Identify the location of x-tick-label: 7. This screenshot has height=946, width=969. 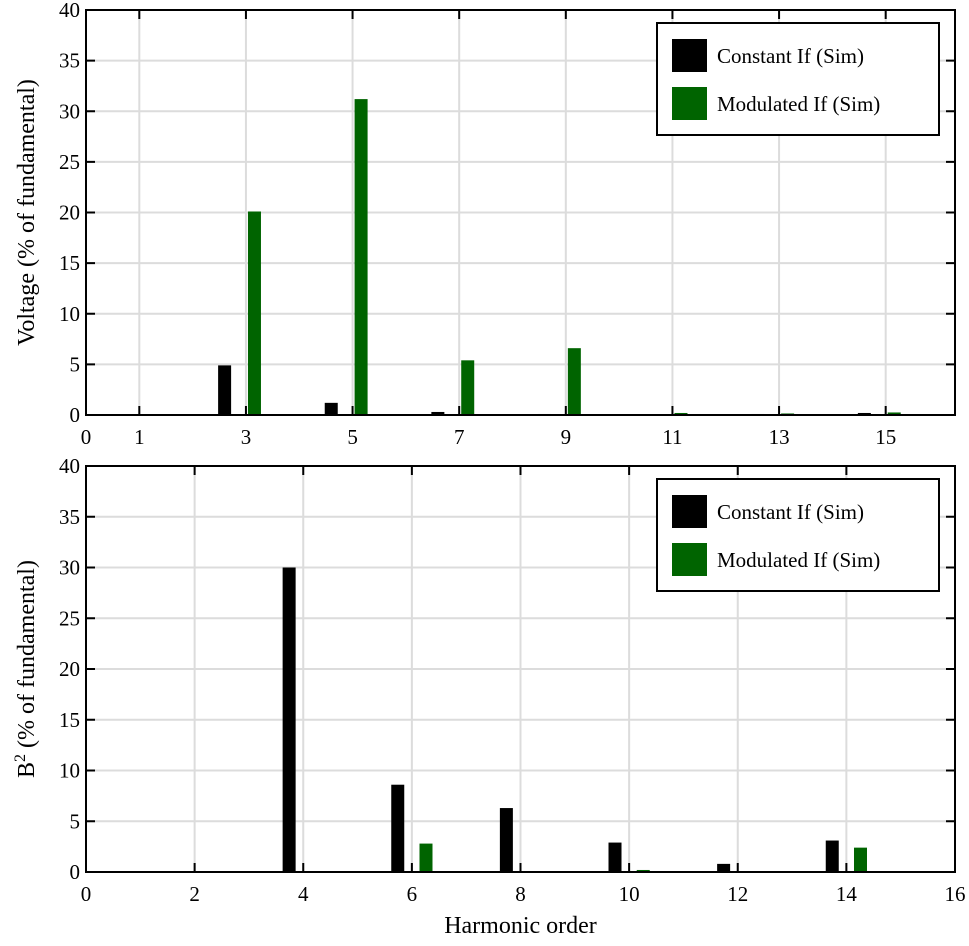
(459, 437).